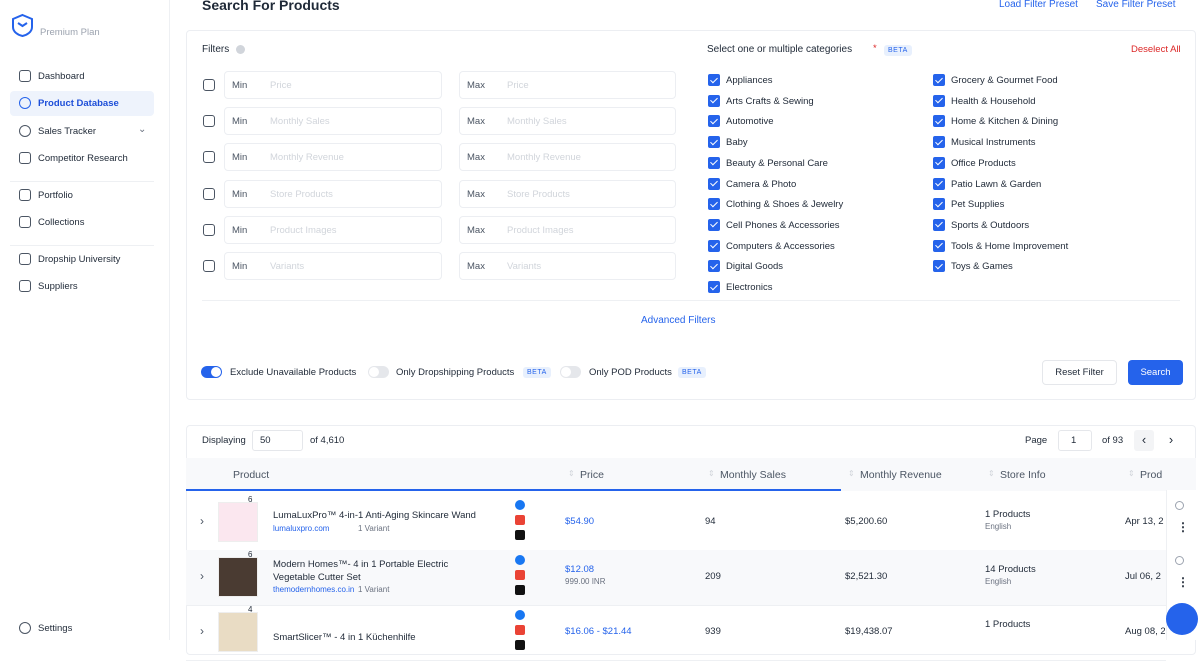 The height and width of the screenshot is (661, 1200). Describe the element at coordinates (1075, 440) in the screenshot. I see `page-input: 1` at that location.